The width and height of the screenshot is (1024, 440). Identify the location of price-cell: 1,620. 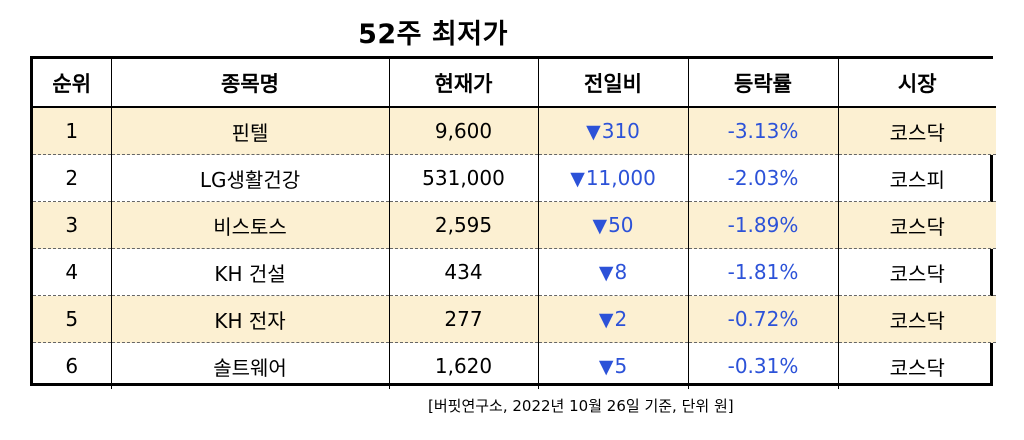
(463, 365).